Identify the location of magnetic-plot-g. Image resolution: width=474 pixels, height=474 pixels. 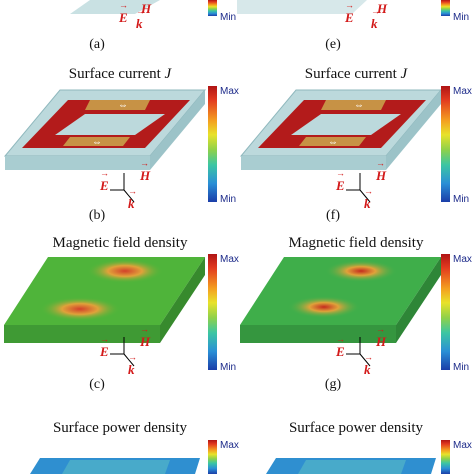
(340, 300).